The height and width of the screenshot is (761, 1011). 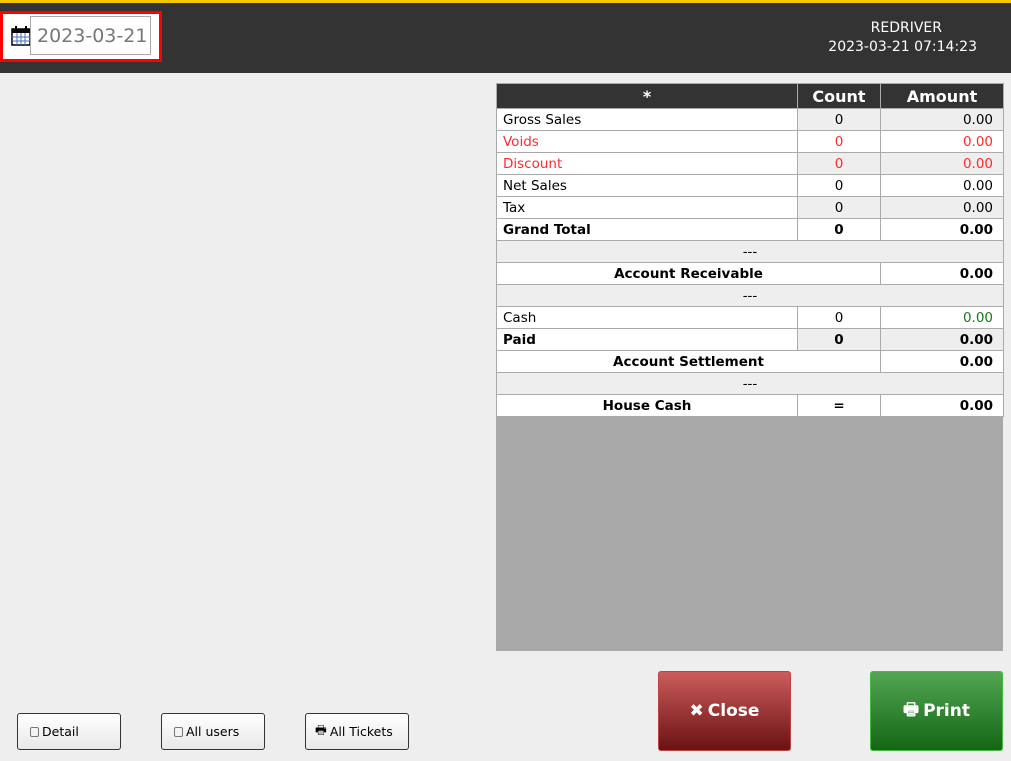 I want to click on row-label: Voids, so click(x=647, y=141).